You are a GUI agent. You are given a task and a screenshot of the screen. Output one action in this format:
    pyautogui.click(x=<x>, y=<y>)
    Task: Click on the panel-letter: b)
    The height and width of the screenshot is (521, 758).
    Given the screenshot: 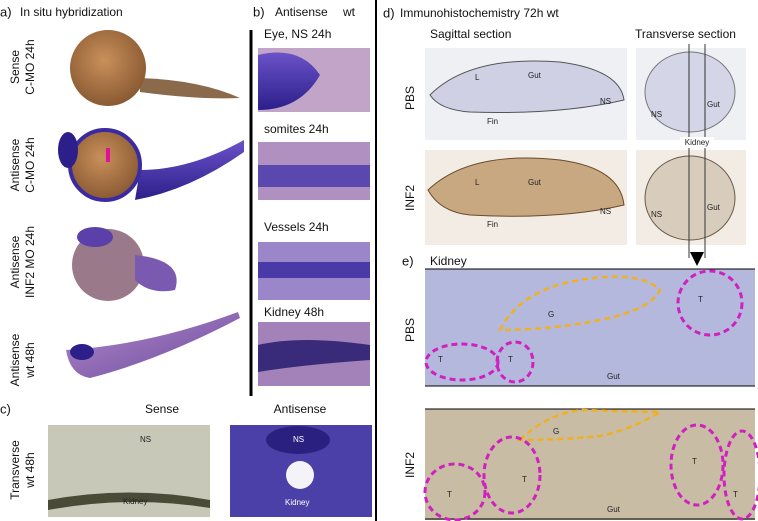 What is the action you would take?
    pyautogui.click(x=259, y=11)
    